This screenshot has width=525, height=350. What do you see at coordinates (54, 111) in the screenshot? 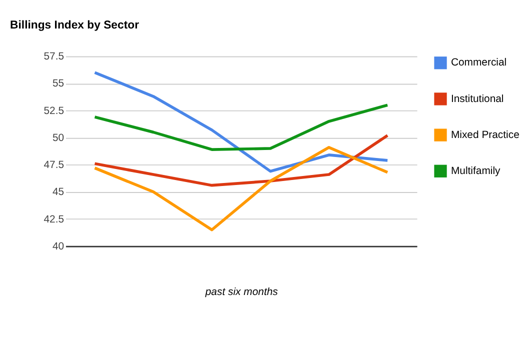
I see `y-tick-label: 52.5` at bounding box center [54, 111].